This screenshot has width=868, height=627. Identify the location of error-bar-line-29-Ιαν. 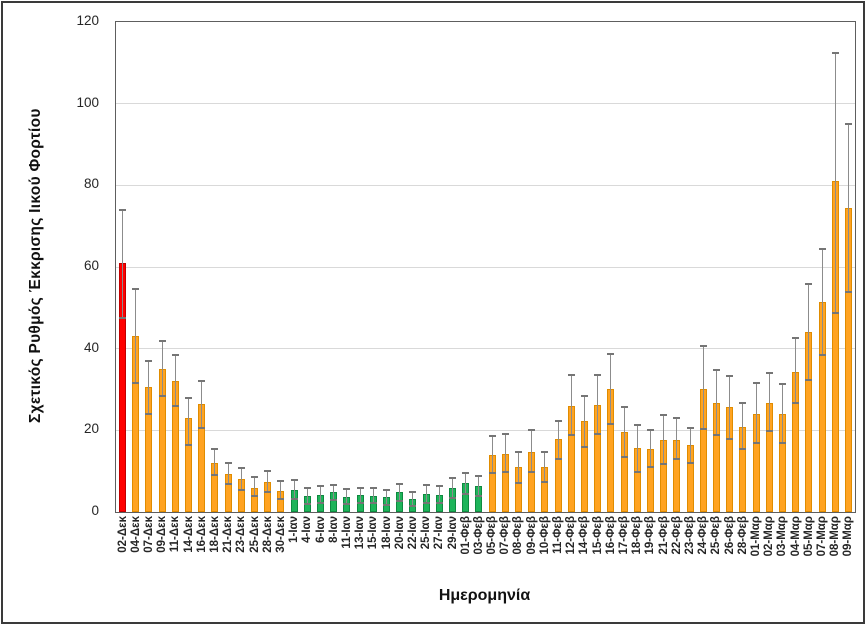
(452, 488).